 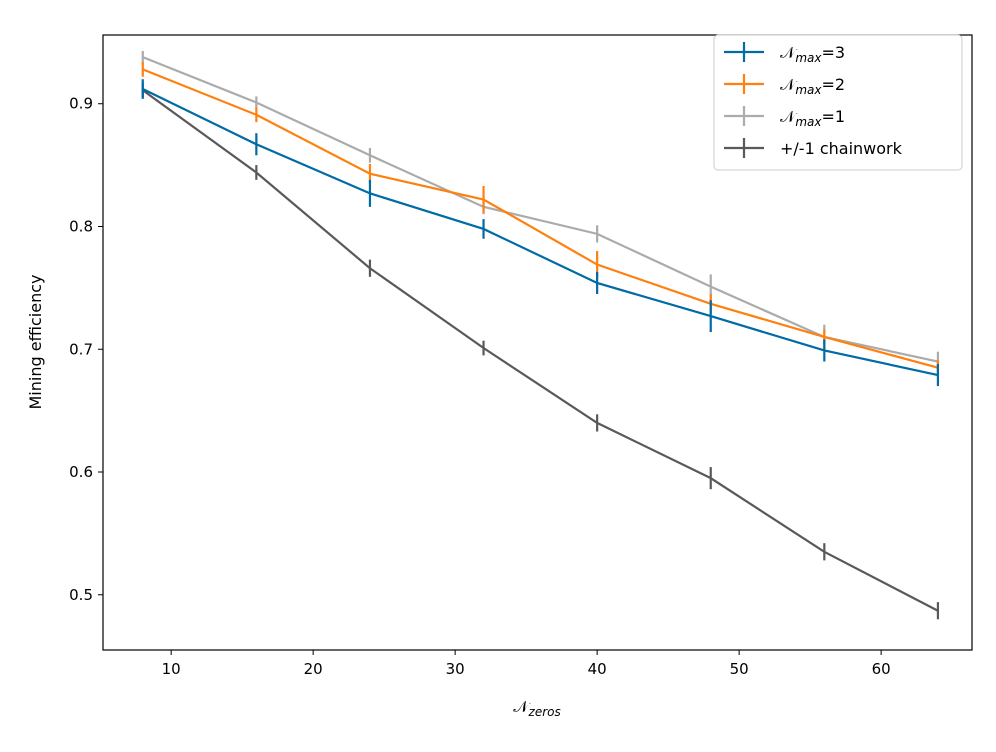 What do you see at coordinates (81, 349) in the screenshot?
I see `y-tick-label: 0.7` at bounding box center [81, 349].